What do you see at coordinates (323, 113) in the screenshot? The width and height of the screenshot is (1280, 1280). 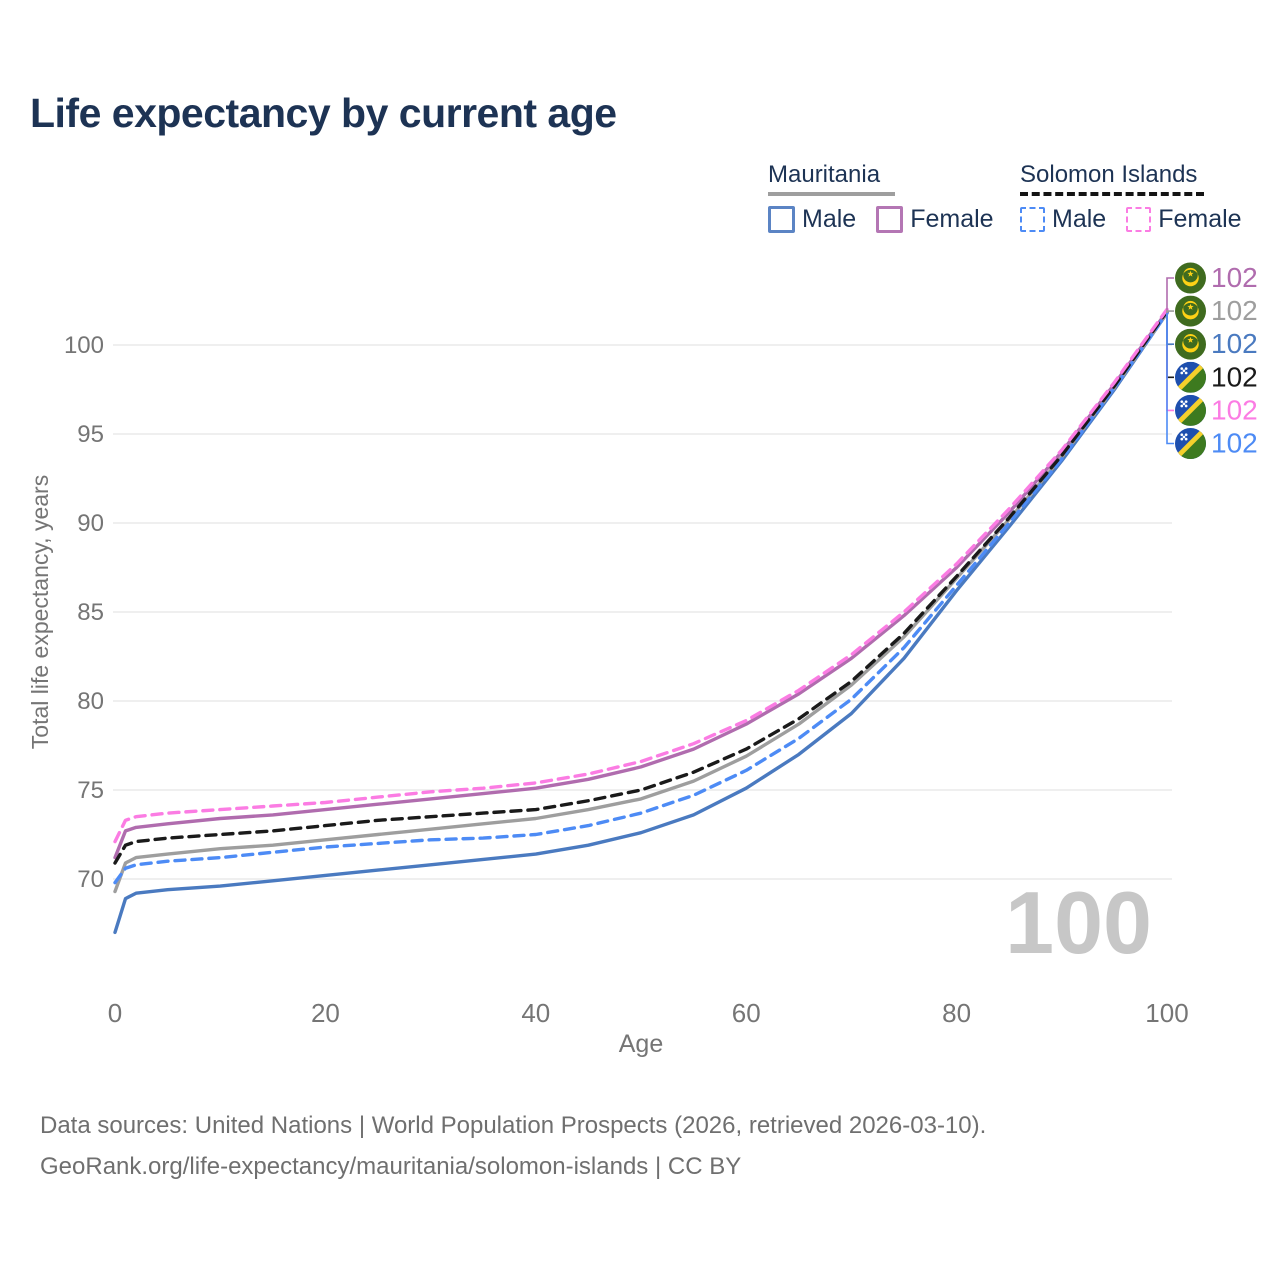 I see `page-title: Life expectancy by current age` at bounding box center [323, 113].